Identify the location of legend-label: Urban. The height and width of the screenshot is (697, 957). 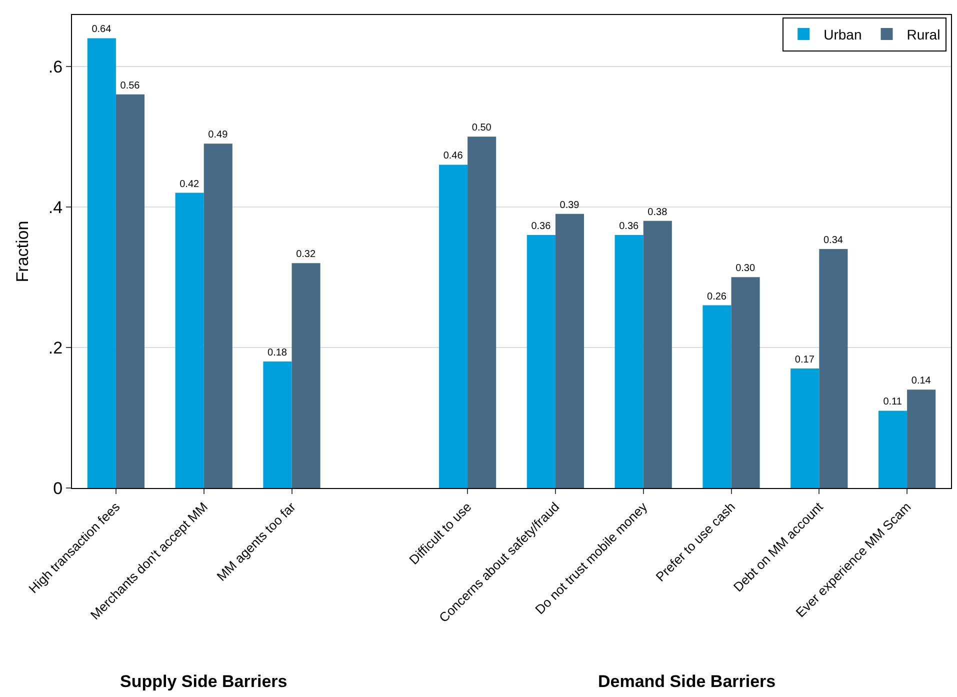
(843, 34).